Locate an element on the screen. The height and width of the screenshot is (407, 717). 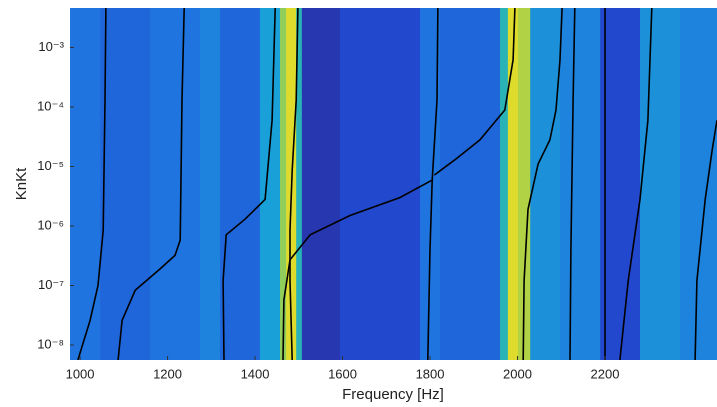
x-tick-label: 1000 is located at coordinates (80, 373).